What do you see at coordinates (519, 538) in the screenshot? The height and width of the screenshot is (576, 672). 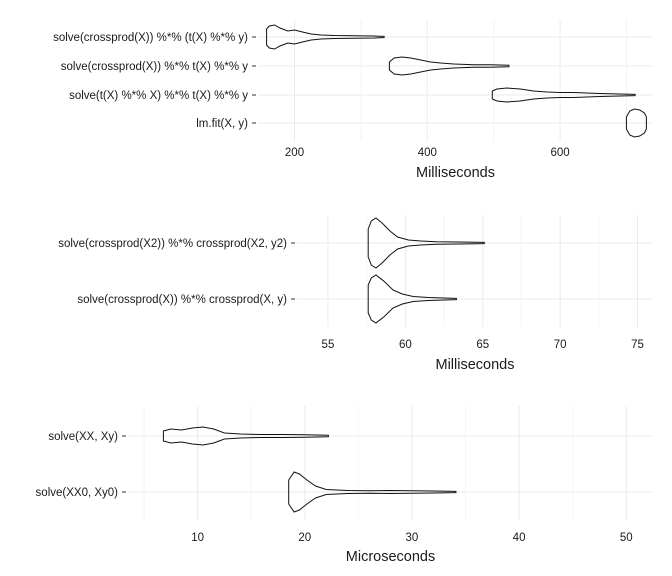 I see `x-tick-label: 40` at bounding box center [519, 538].